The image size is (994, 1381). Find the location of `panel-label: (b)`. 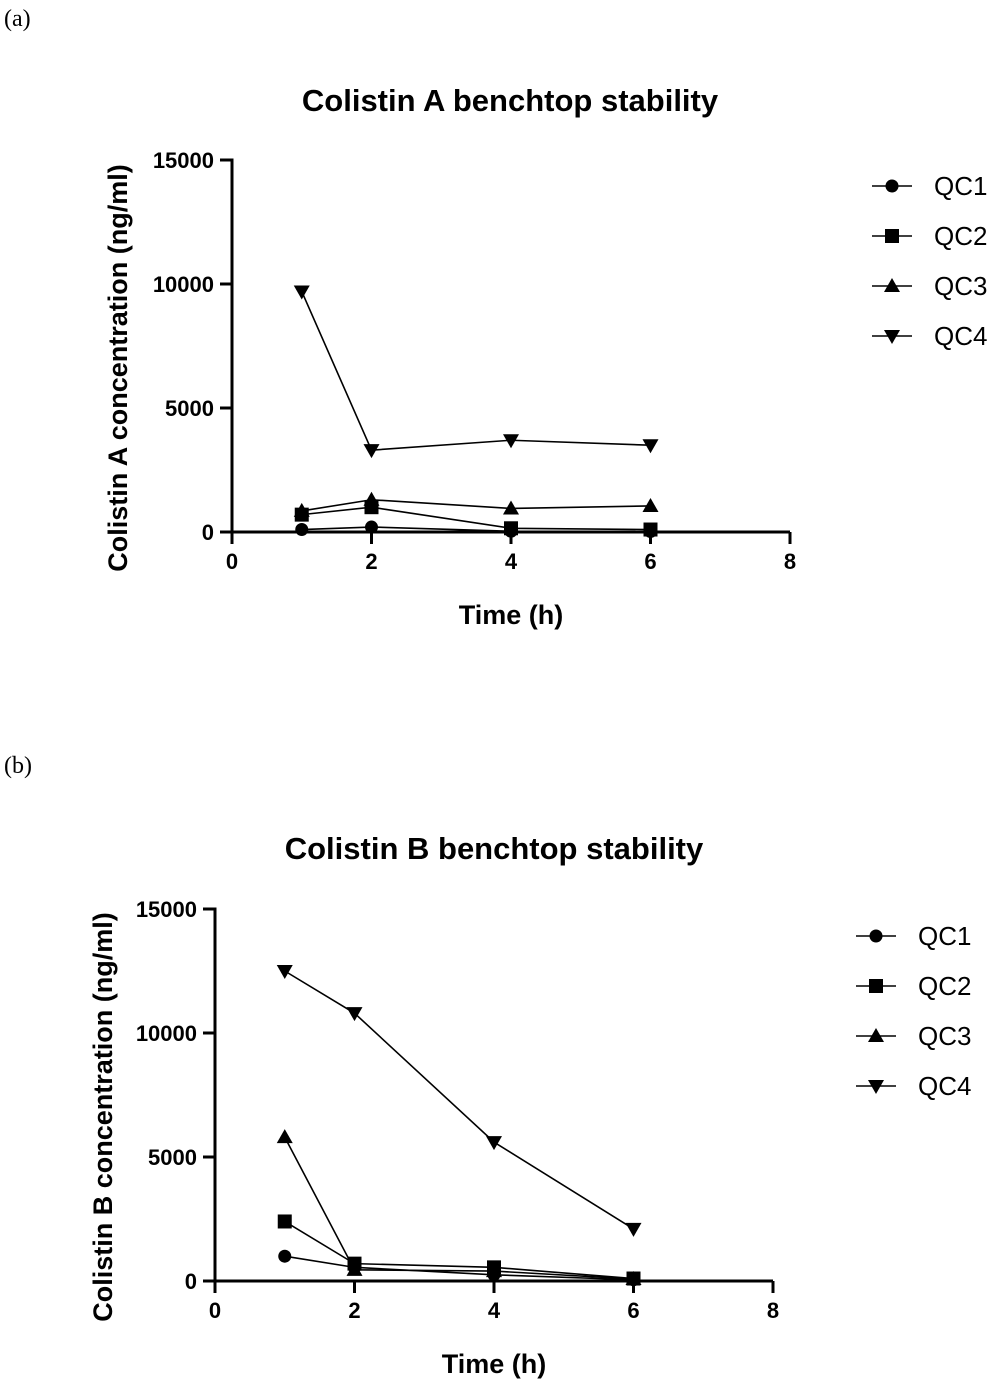

panel-label: (b) is located at coordinates (18, 766).